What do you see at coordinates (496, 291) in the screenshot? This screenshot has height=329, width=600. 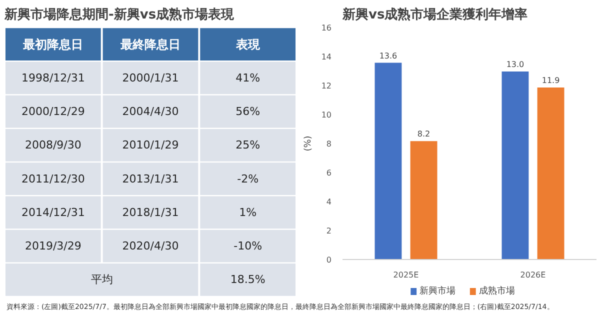 I see `legend-label: 成熟市場` at bounding box center [496, 291].